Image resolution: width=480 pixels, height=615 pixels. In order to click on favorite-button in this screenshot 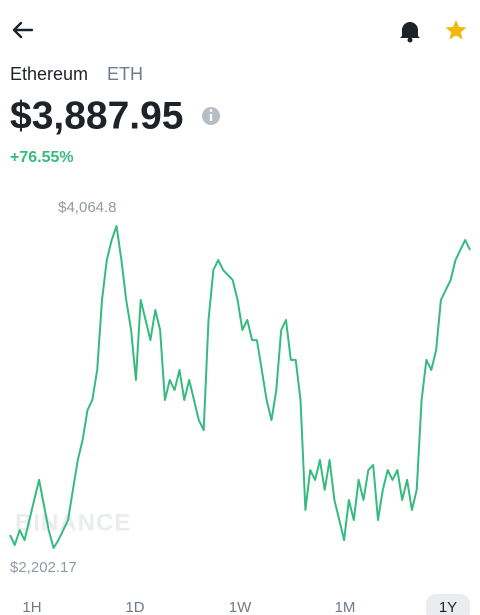, I will do `click(456, 30)`.